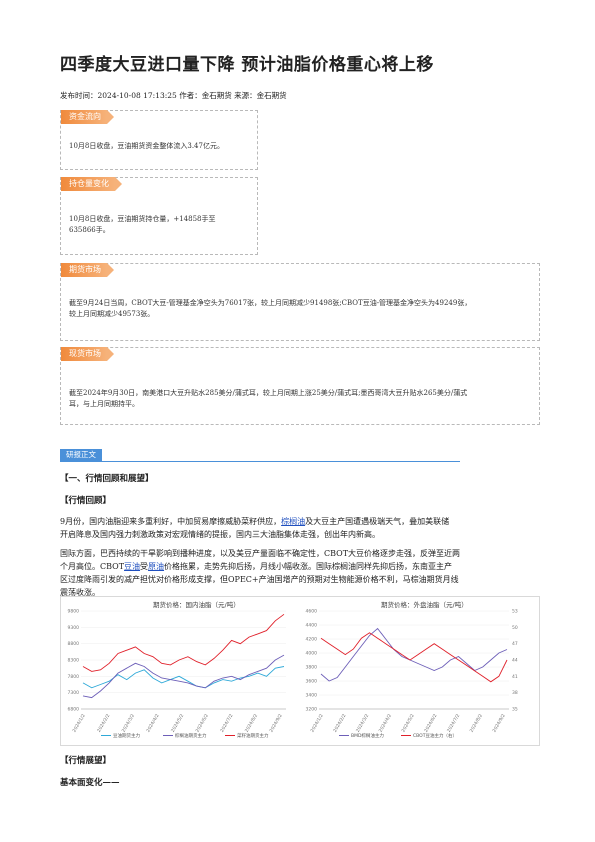  What do you see at coordinates (515, 693) in the screenshot?
I see `chart-2-y2-tick: 38` at bounding box center [515, 693].